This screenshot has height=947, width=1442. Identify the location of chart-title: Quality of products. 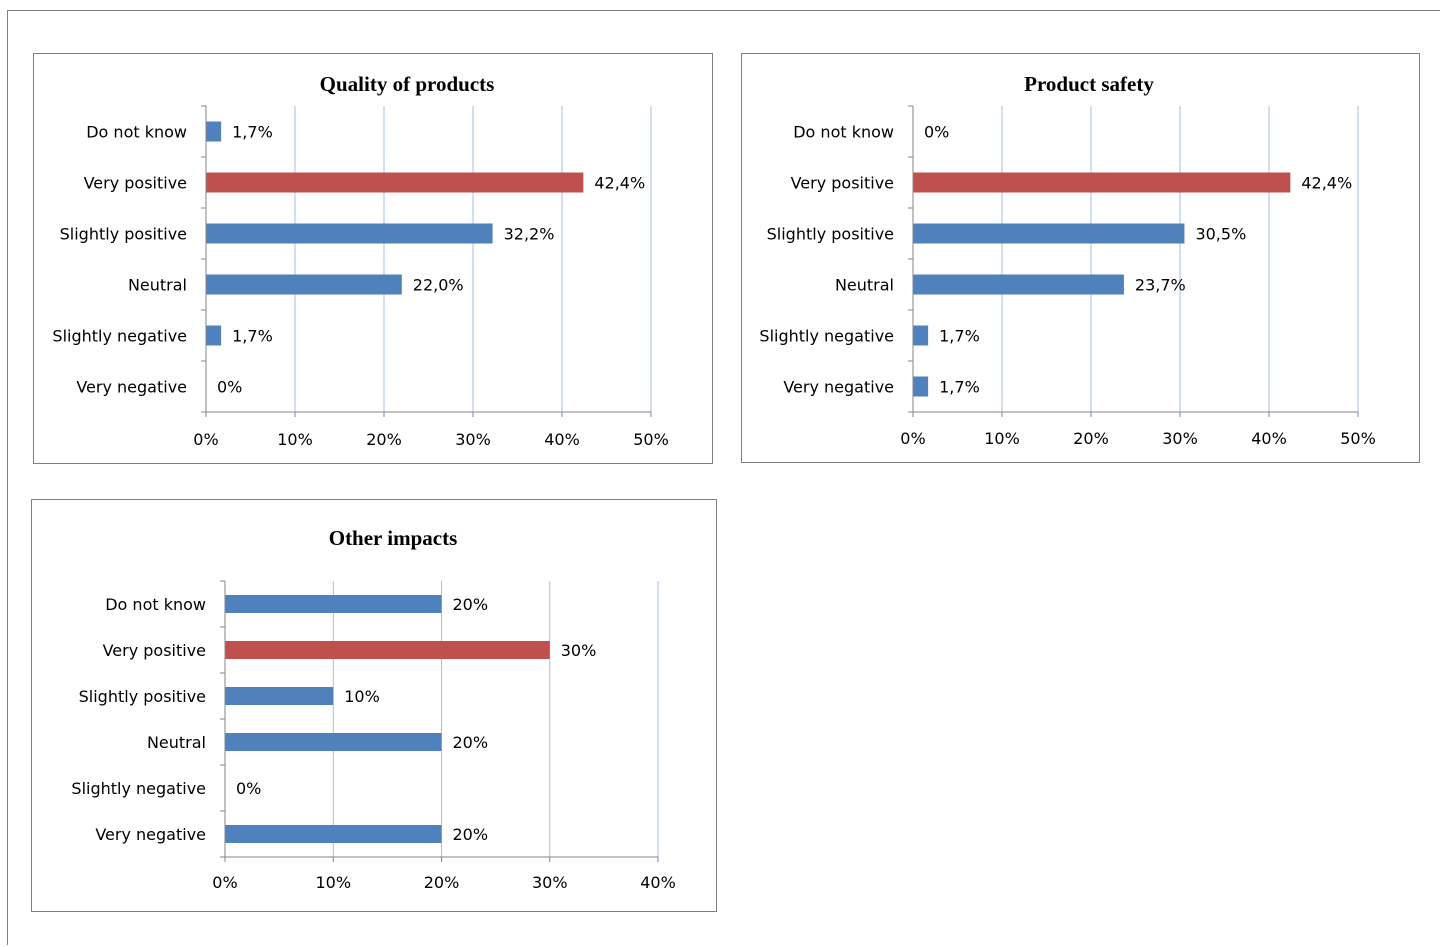
(407, 84).